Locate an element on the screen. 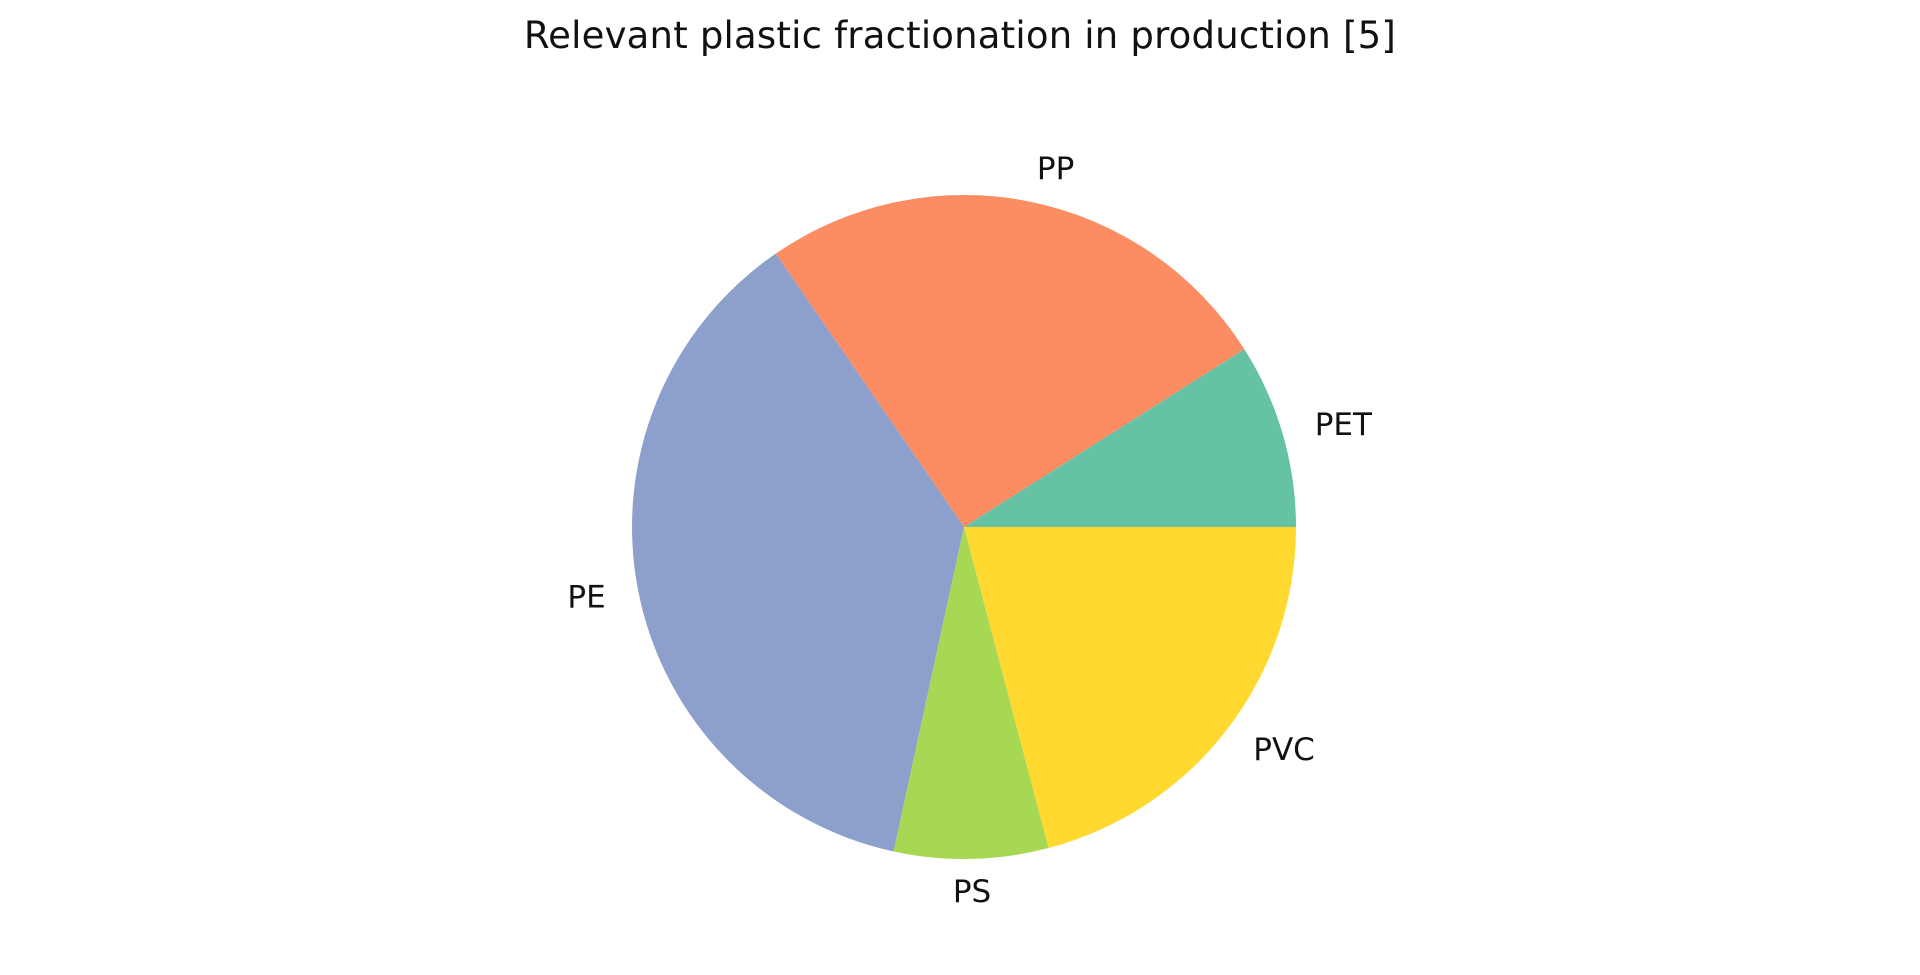 Image resolution: width=1920 pixels, height=975 pixels. pie-slice-pe is located at coordinates (798, 552).